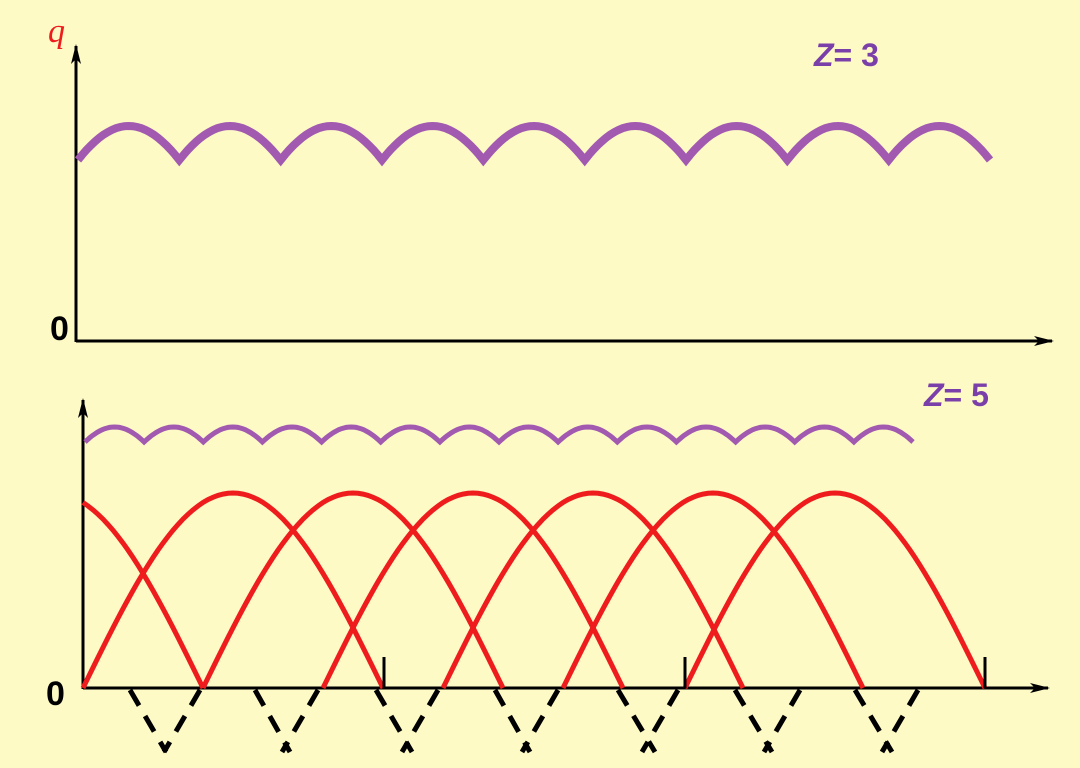 This screenshot has width=1080, height=768. What do you see at coordinates (824, 55) in the screenshot?
I see `top-z-symbol: Z` at bounding box center [824, 55].